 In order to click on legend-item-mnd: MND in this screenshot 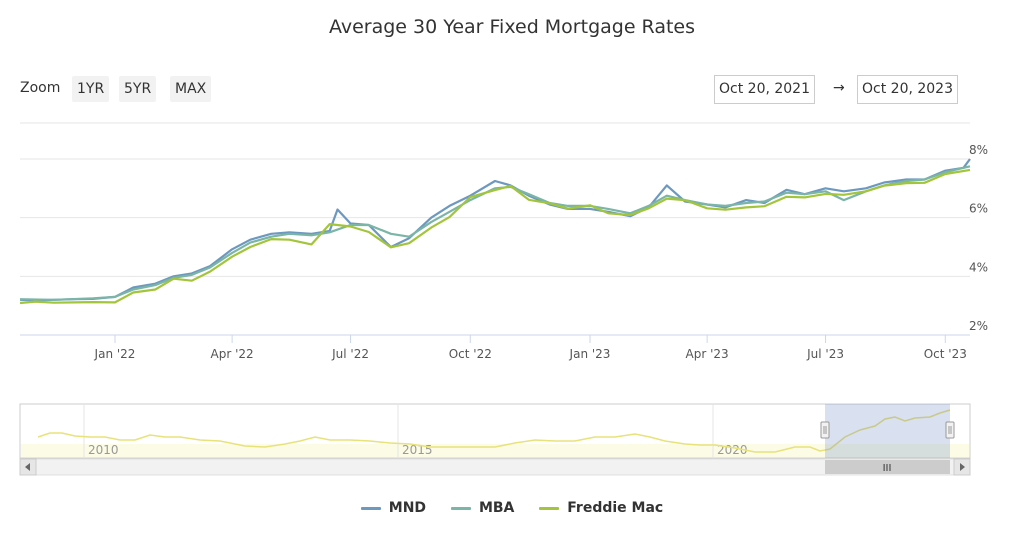, I will do `click(393, 508)`.